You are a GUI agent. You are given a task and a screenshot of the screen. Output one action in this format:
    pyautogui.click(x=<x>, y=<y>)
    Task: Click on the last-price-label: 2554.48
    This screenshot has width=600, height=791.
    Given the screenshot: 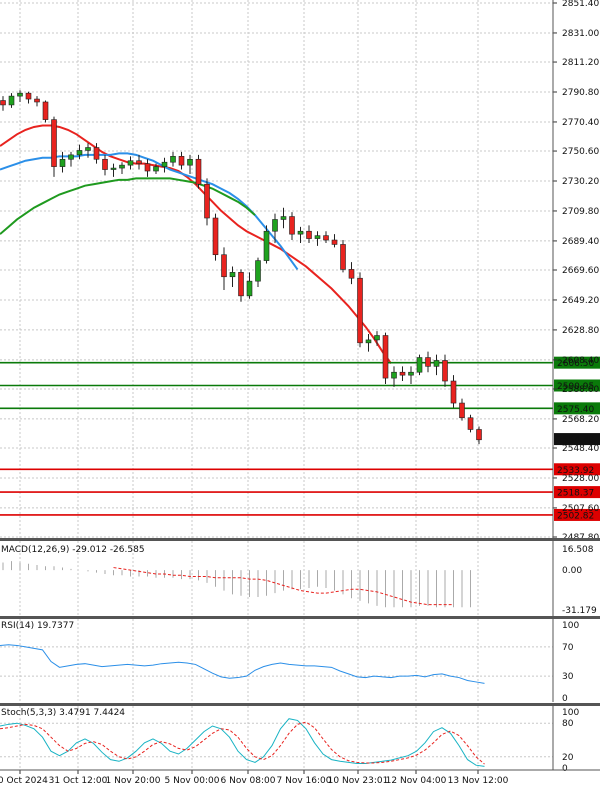 What is the action you would take?
    pyautogui.click(x=575, y=441)
    